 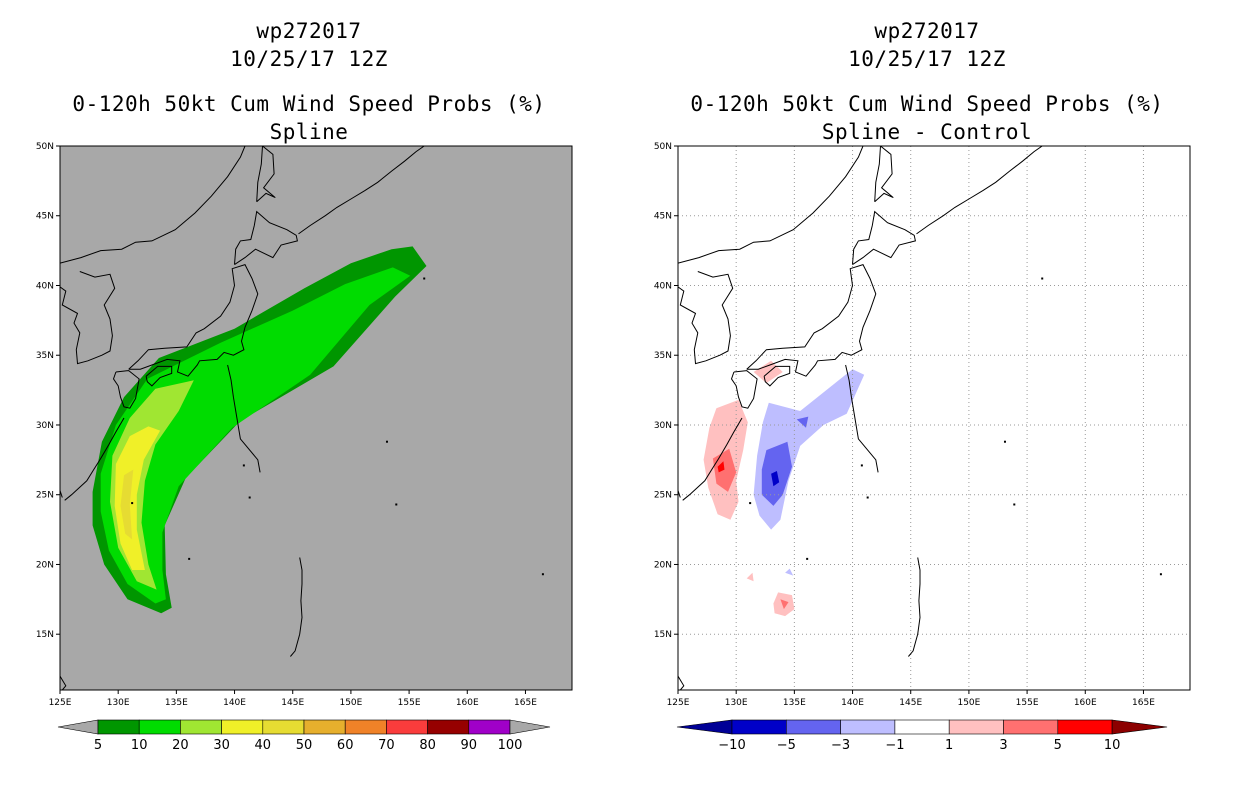 What do you see at coordinates (427, 745) in the screenshot?
I see `left-colorbar-label-8: 80` at bounding box center [427, 745].